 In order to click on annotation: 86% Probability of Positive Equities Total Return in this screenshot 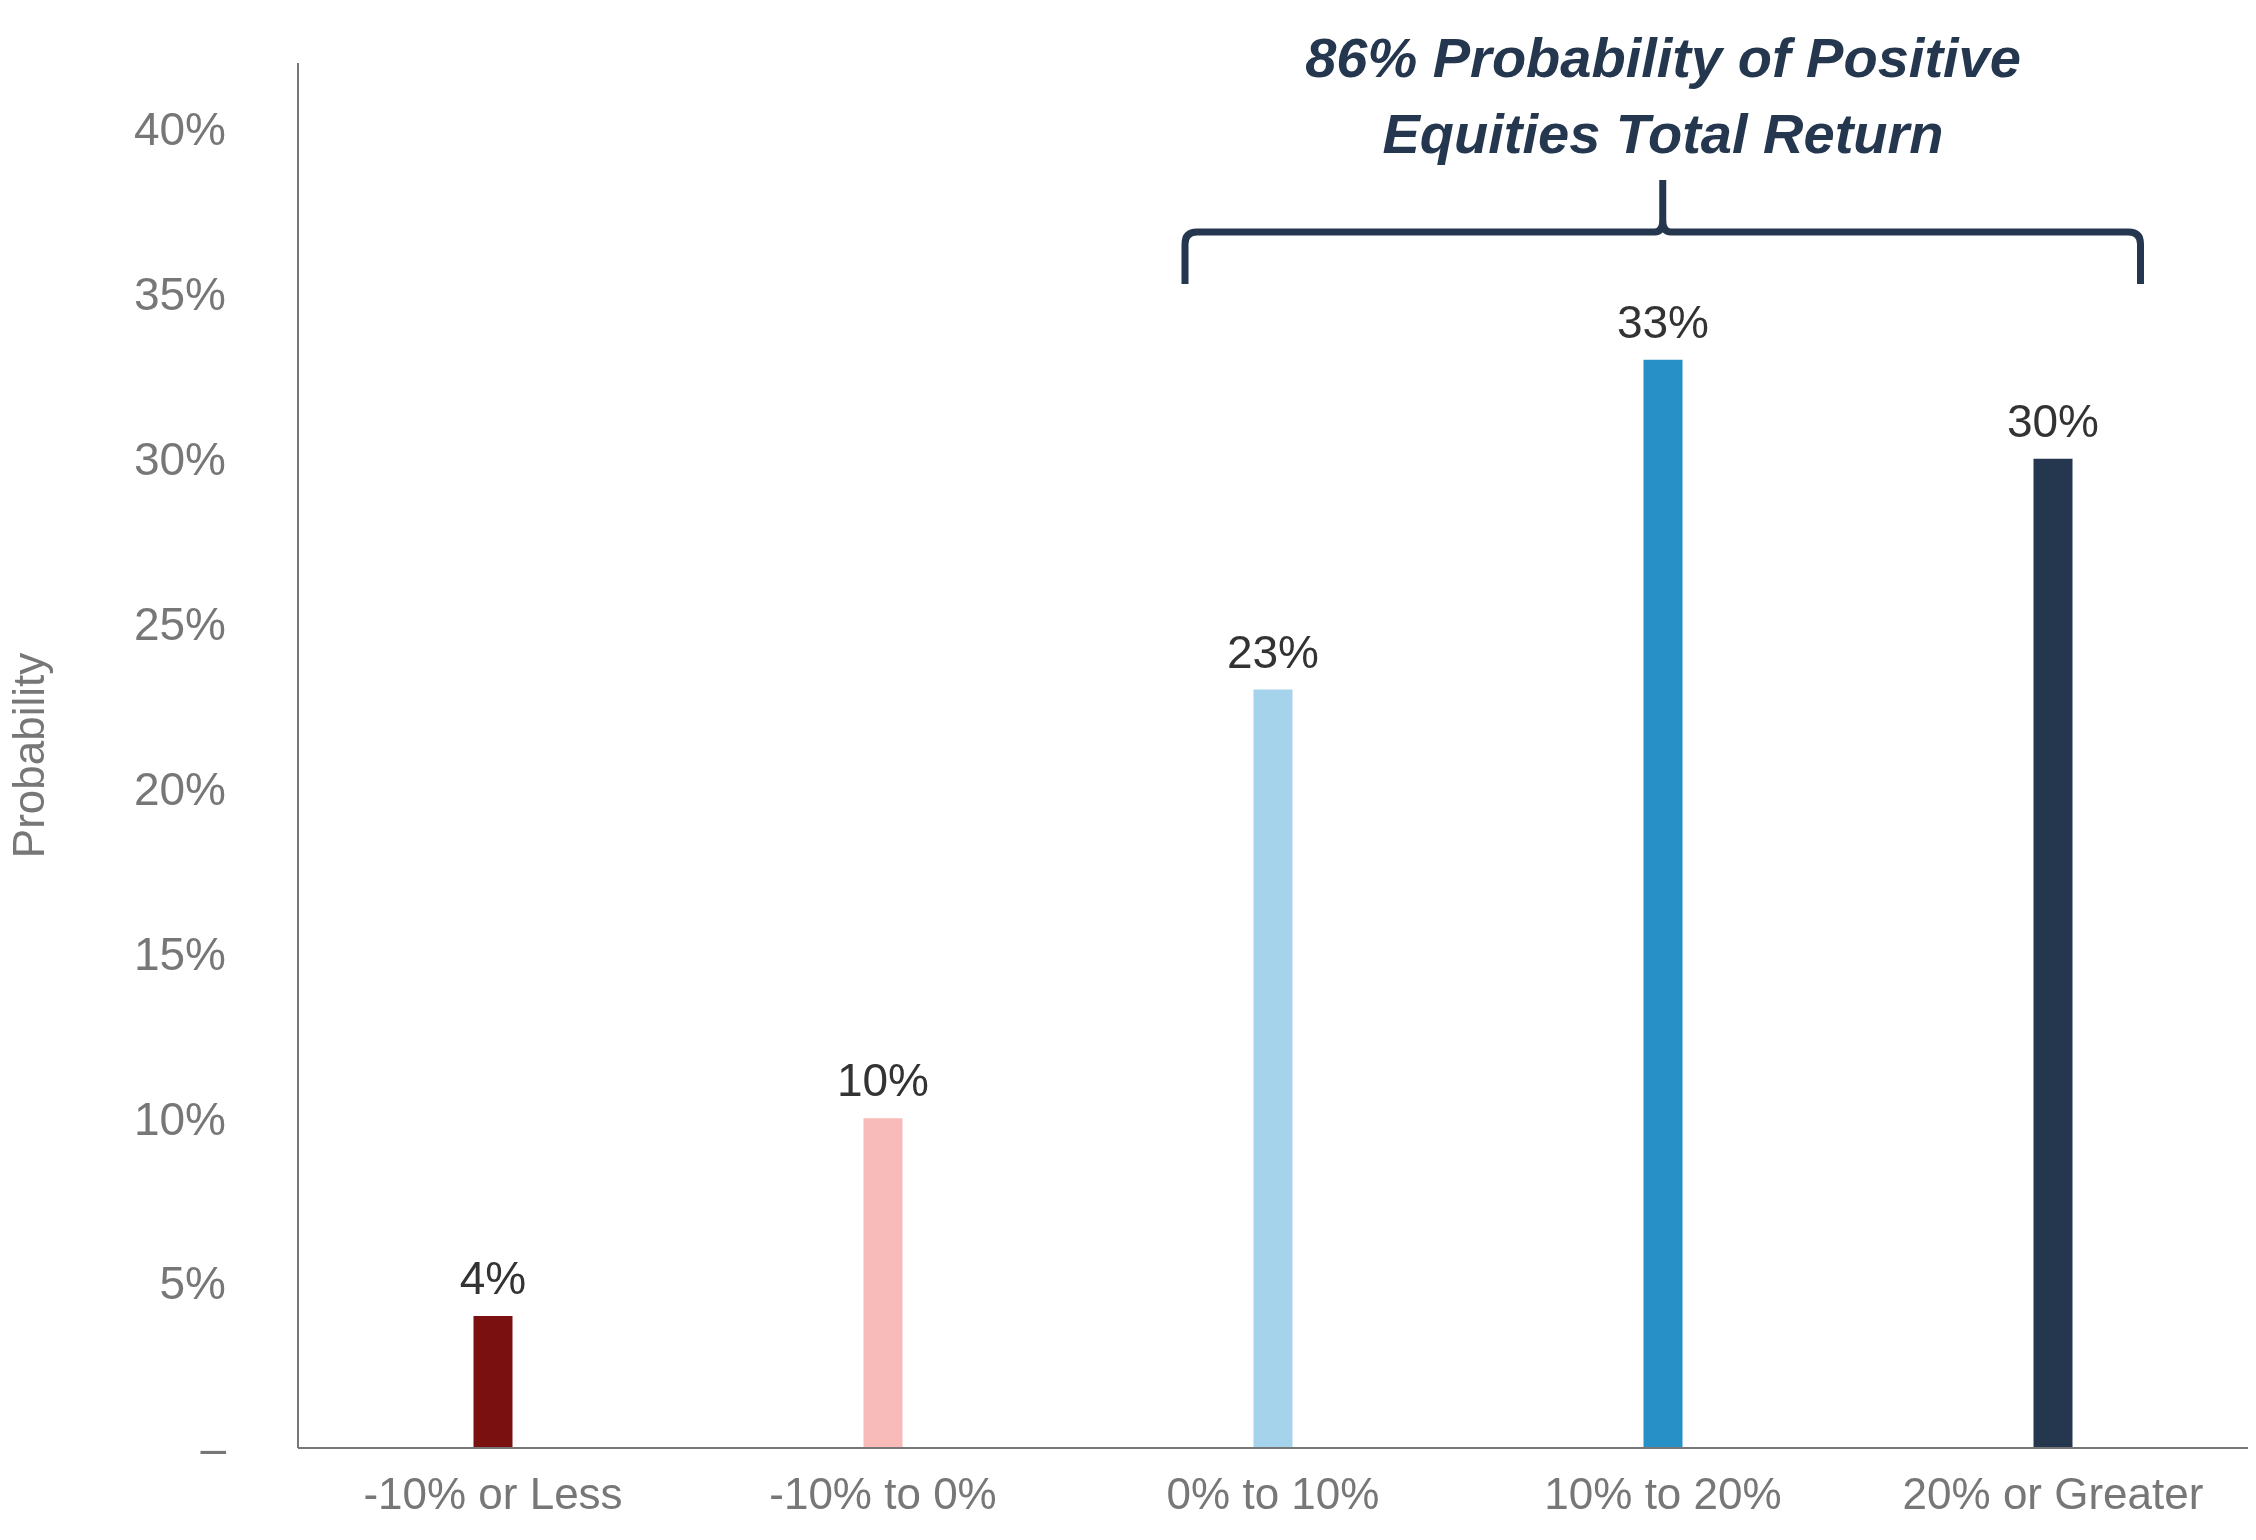, I will do `click(1663, 96)`.